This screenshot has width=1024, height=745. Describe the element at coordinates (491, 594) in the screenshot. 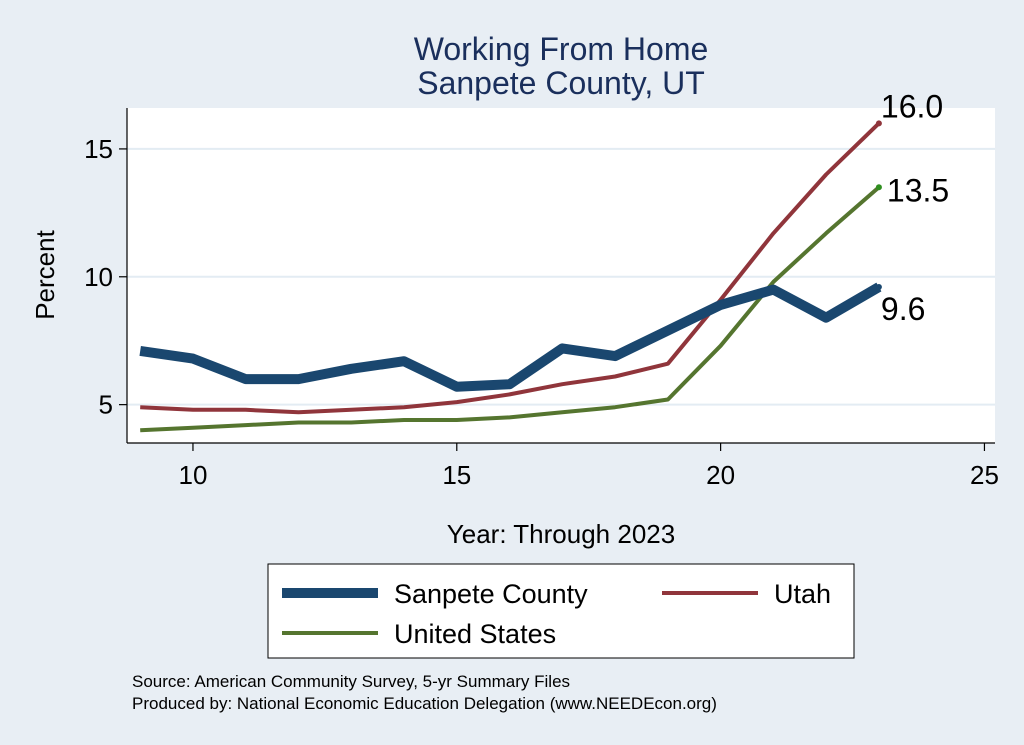

I see `legend-label-sanpete-county: Sanpete County` at that location.